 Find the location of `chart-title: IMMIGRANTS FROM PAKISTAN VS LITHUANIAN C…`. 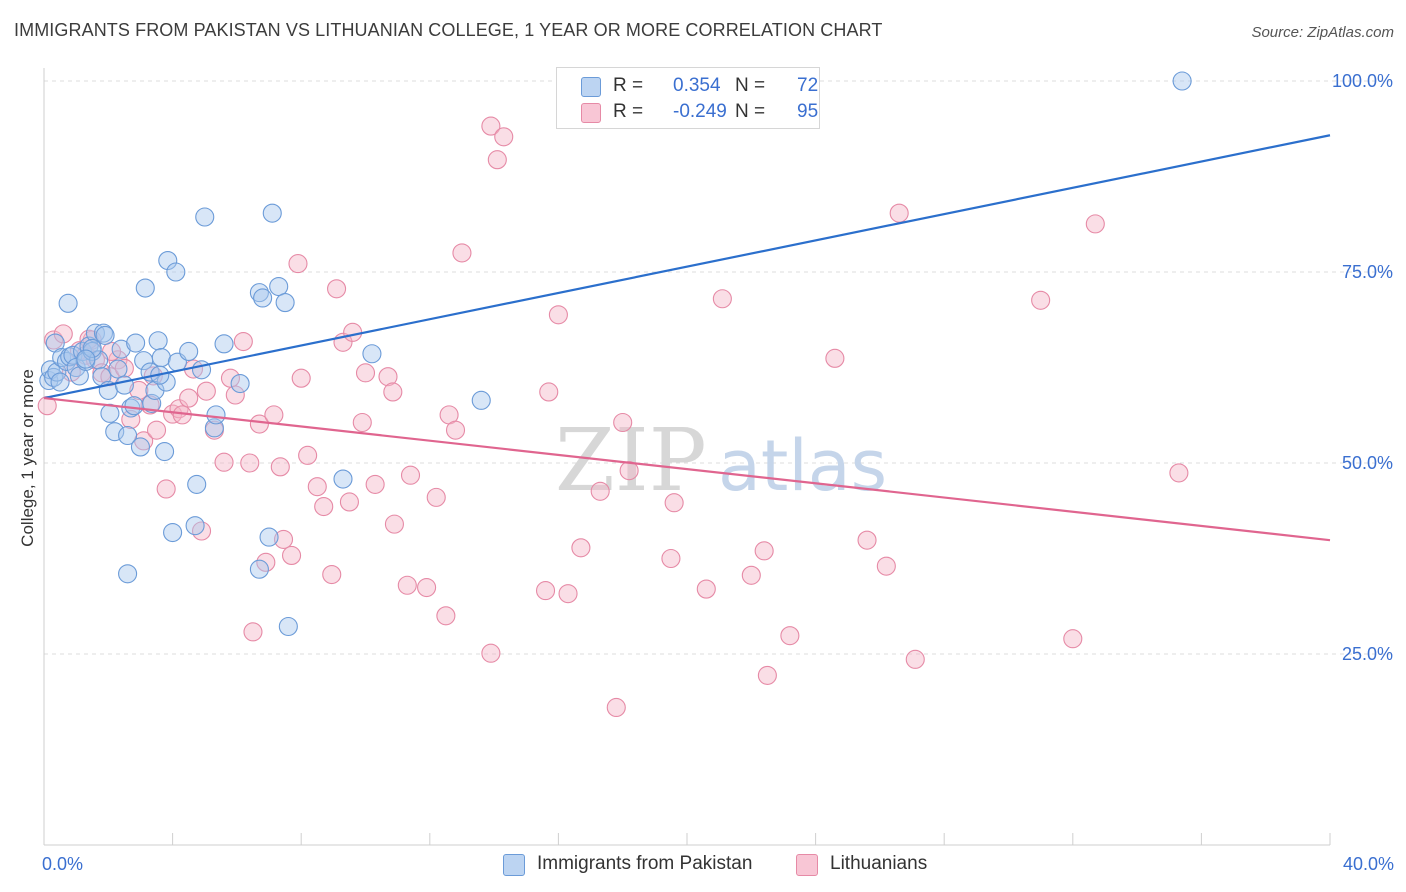

chart-title: IMMIGRANTS FROM PAKISTAN VS LITHUANIAN C… is located at coordinates (448, 30).